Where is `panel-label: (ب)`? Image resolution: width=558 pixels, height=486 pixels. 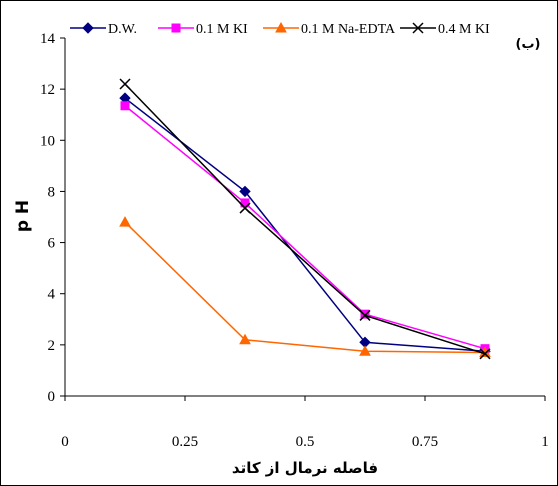
panel-label: (ب) is located at coordinates (528, 44).